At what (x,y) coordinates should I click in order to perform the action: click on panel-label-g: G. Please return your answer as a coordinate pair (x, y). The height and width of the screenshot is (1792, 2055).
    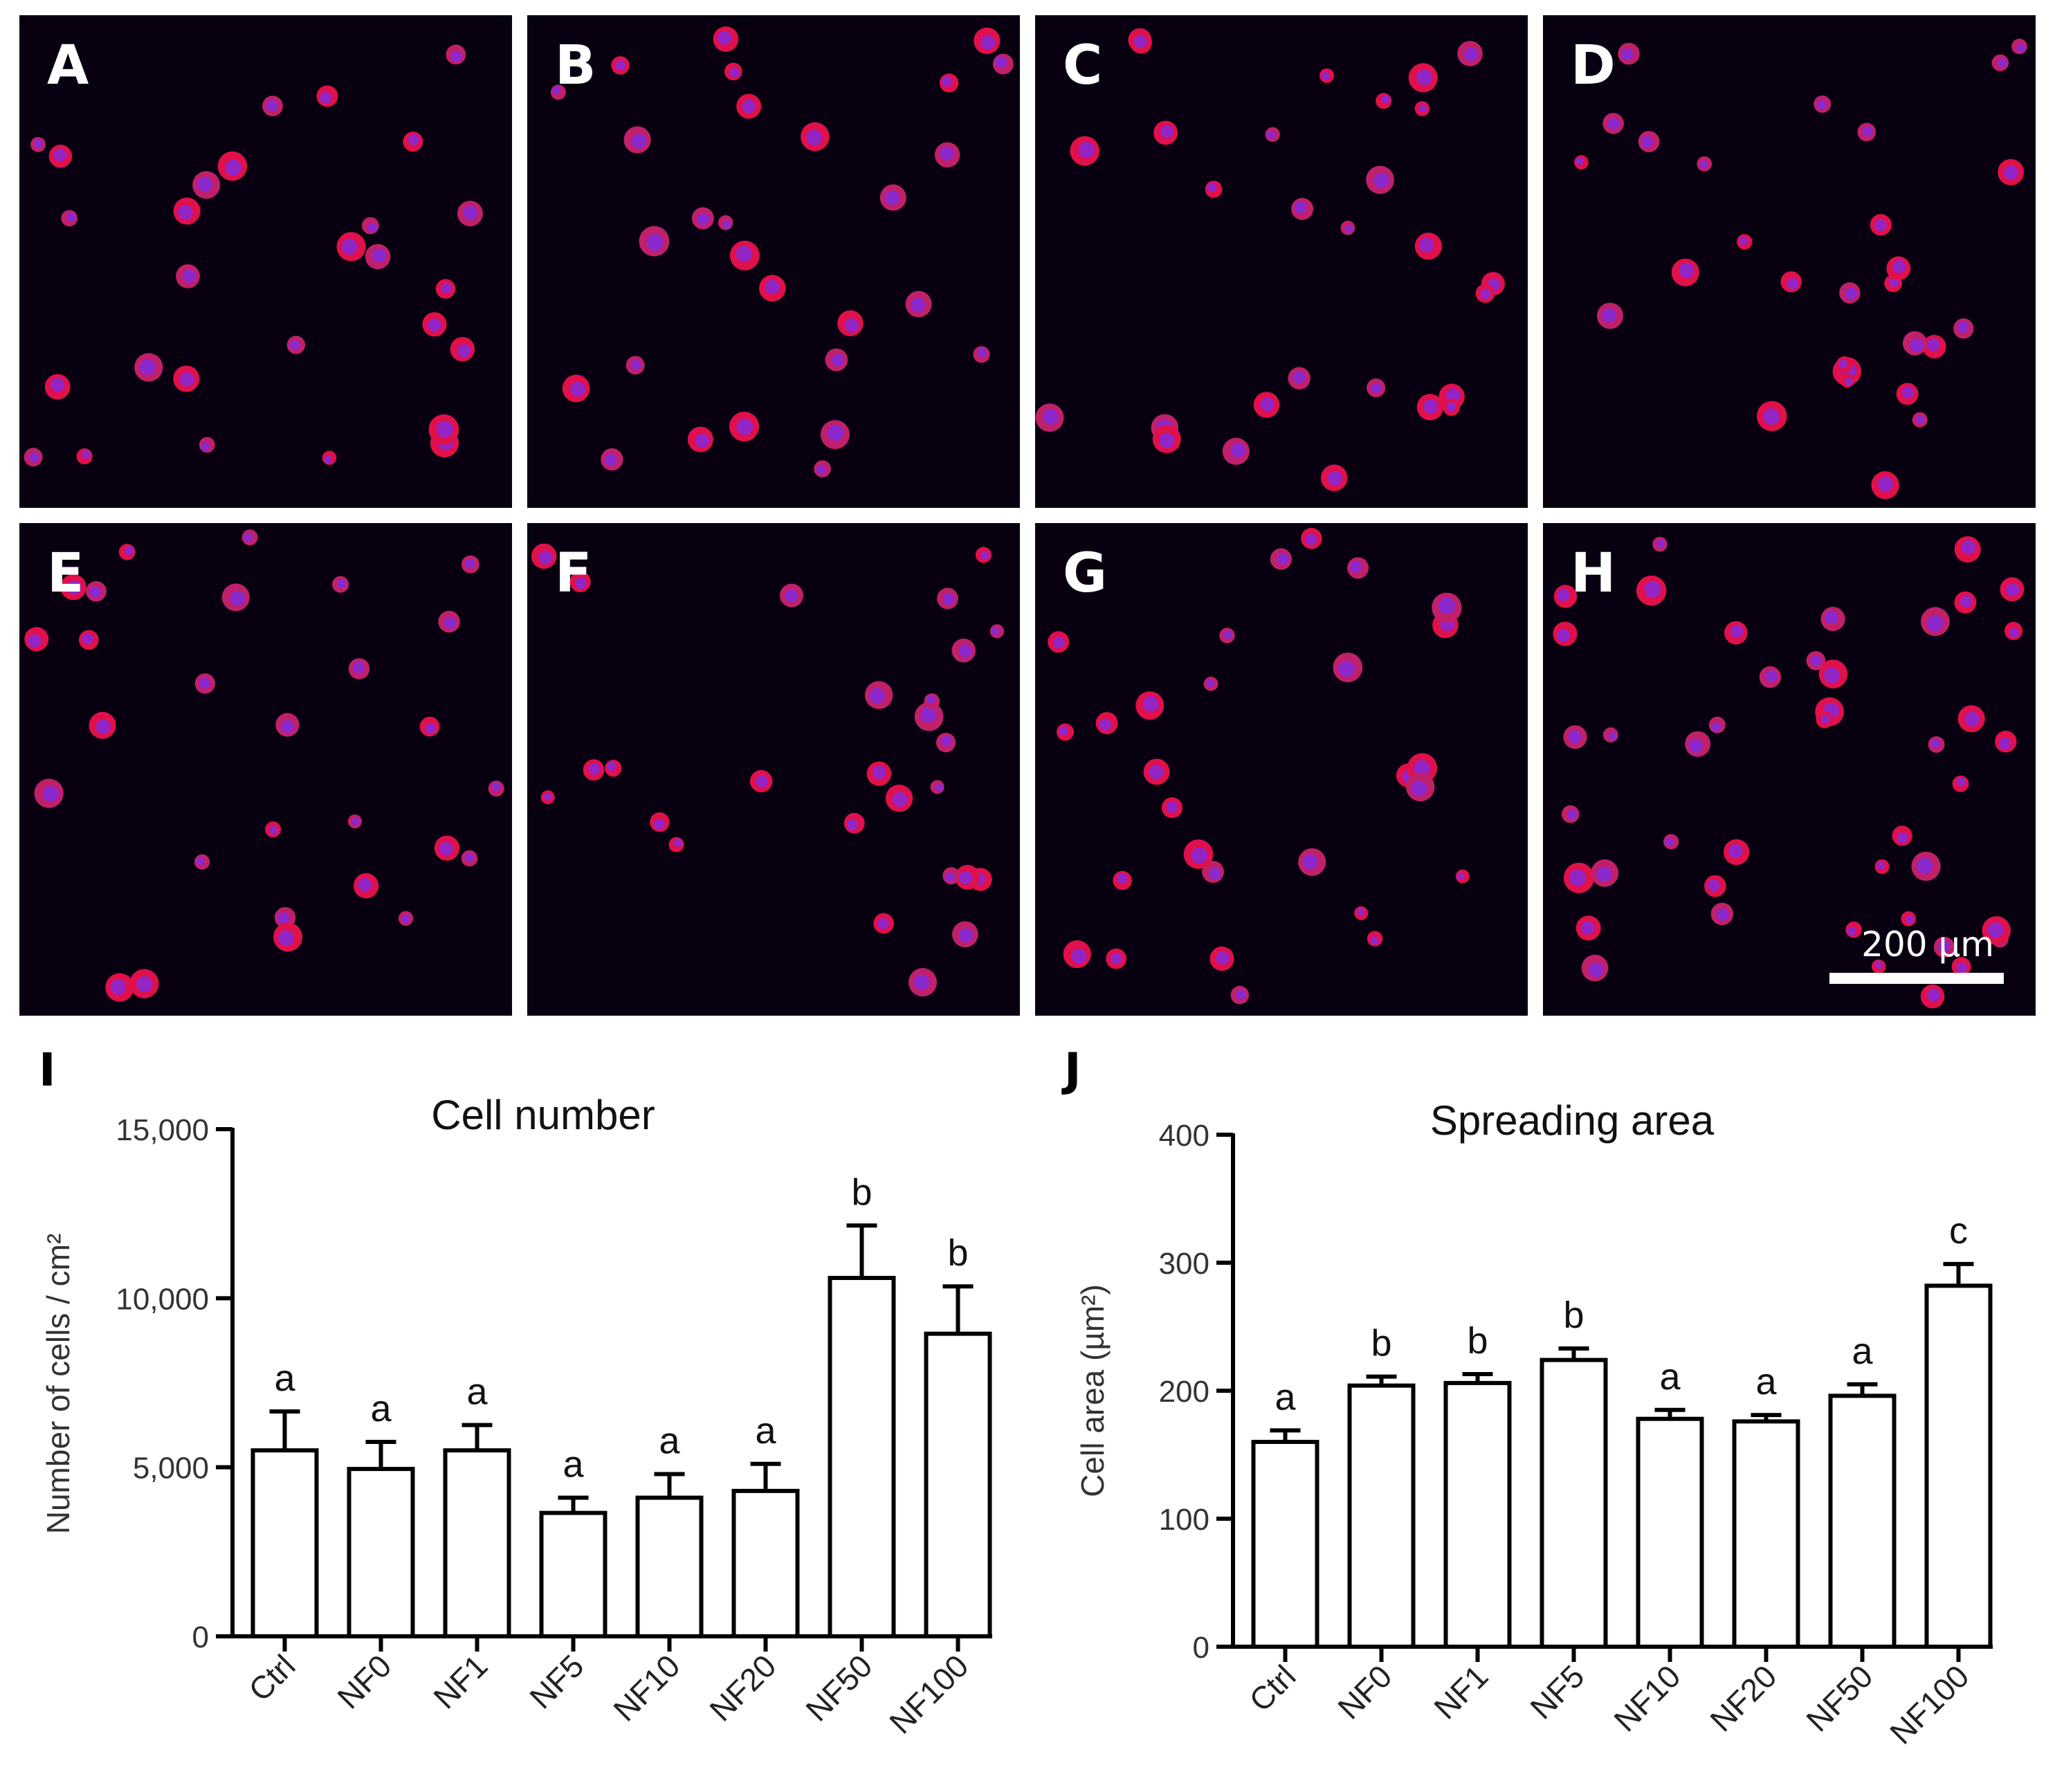
    Looking at the image, I should click on (1085, 573).